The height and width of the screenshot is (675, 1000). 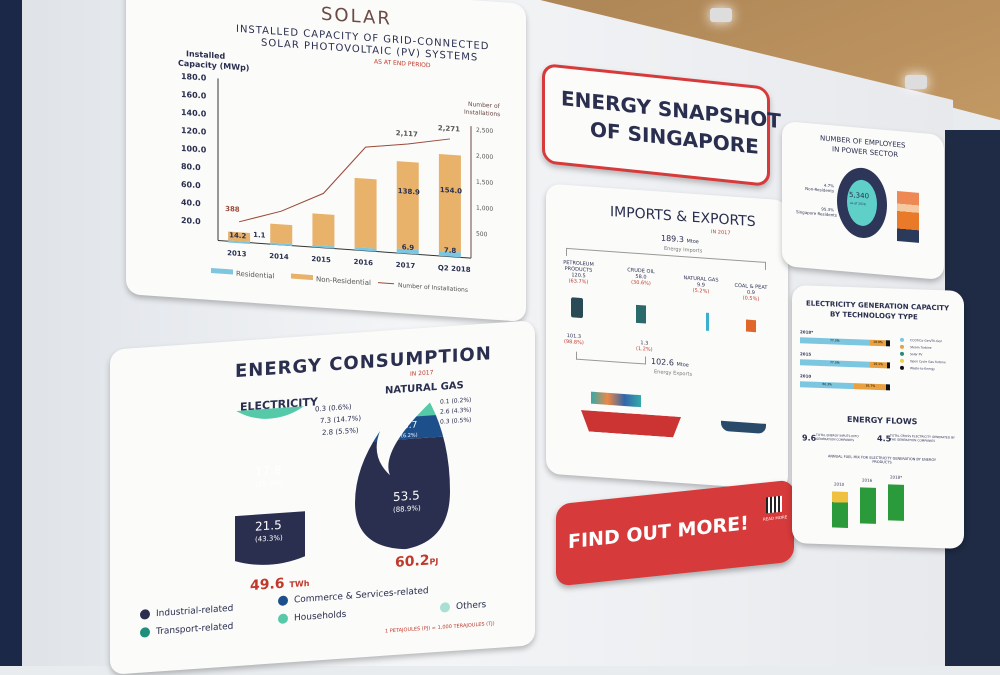 What do you see at coordinates (743, 427) in the screenshot?
I see `tanker-ship-icon` at bounding box center [743, 427].